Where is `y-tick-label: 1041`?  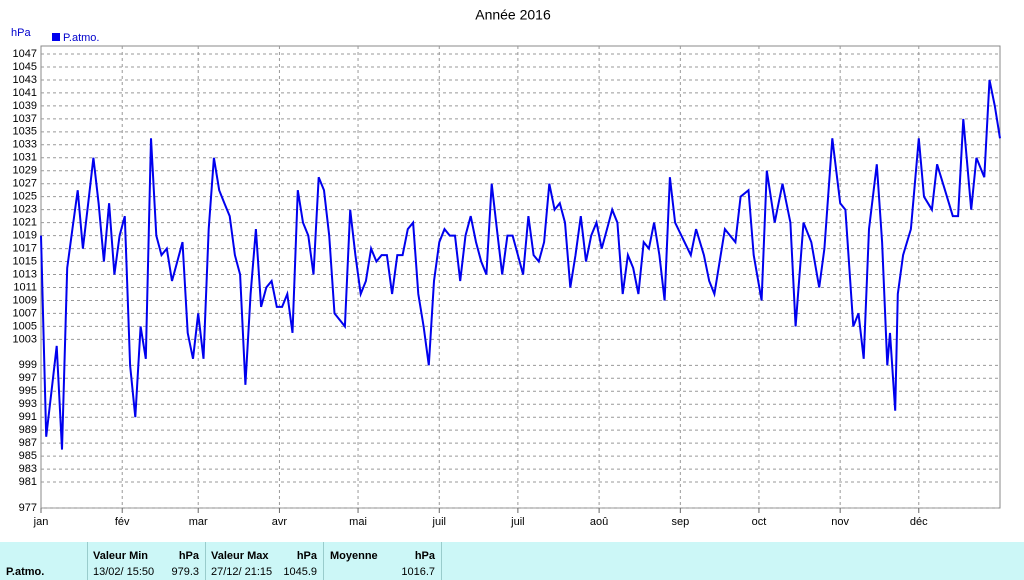 y-tick-label: 1041 is located at coordinates (25, 93).